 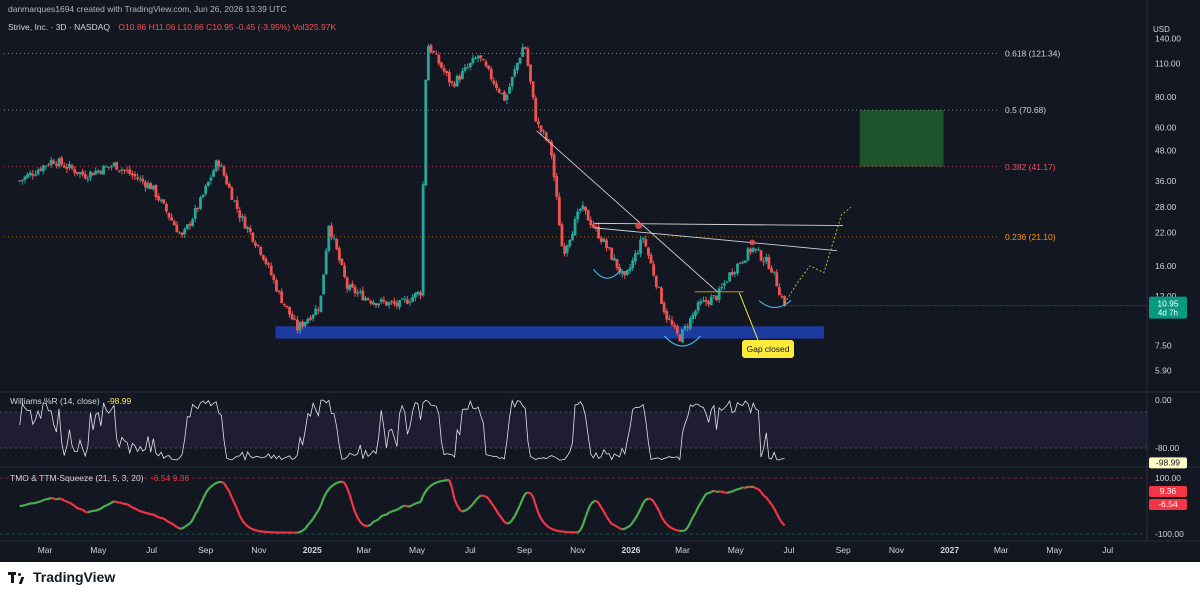 I want to click on x-tick-label: Sep, so click(x=524, y=550).